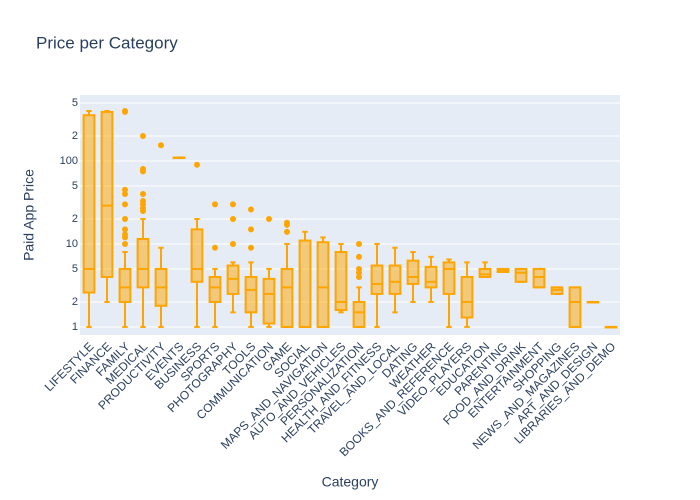  What do you see at coordinates (107, 42) in the screenshot?
I see `chart-title: Price per Category` at bounding box center [107, 42].